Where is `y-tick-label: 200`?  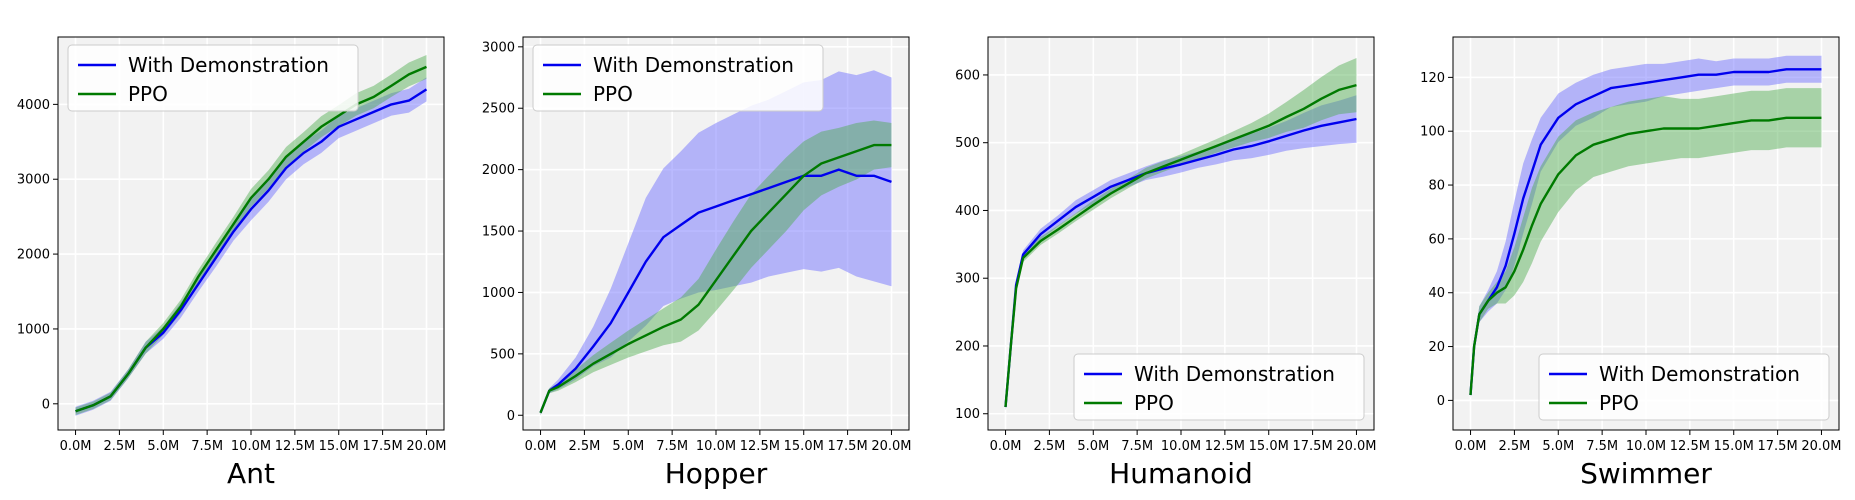
y-tick-label: 200 is located at coordinates (967, 346).